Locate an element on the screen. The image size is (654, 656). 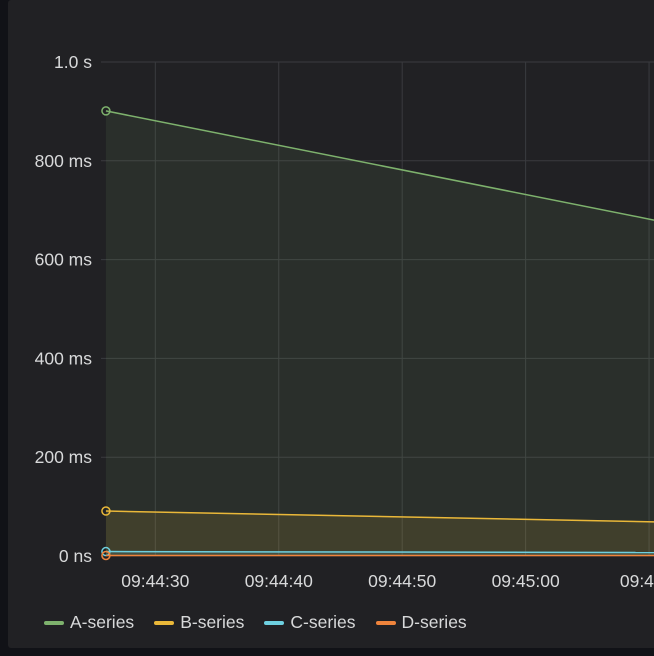
y-tick-label: 1.0 s is located at coordinates (73, 62).